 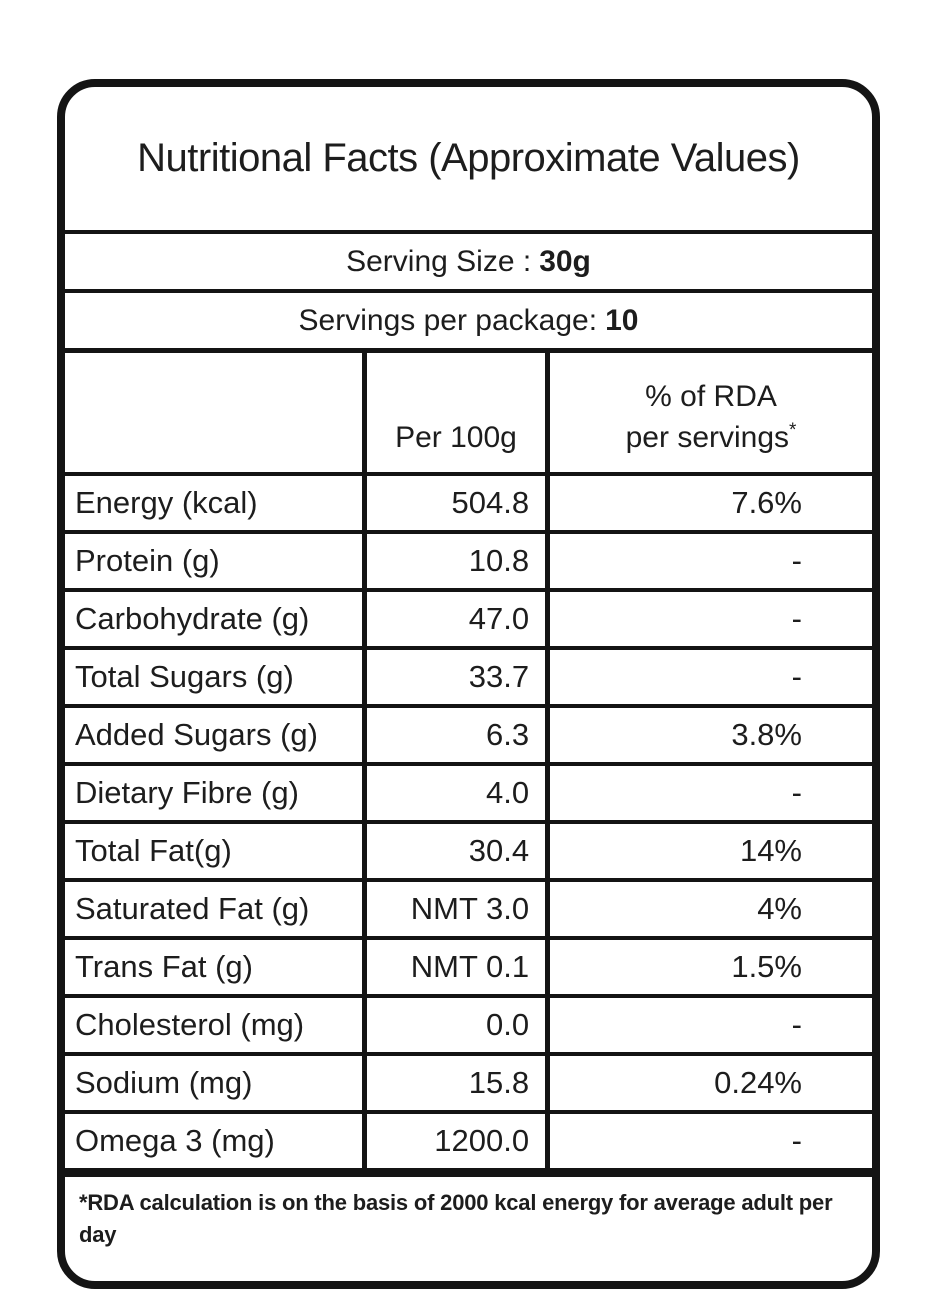 What do you see at coordinates (456, 619) in the screenshot?
I see `per-100g-value: 47.0` at bounding box center [456, 619].